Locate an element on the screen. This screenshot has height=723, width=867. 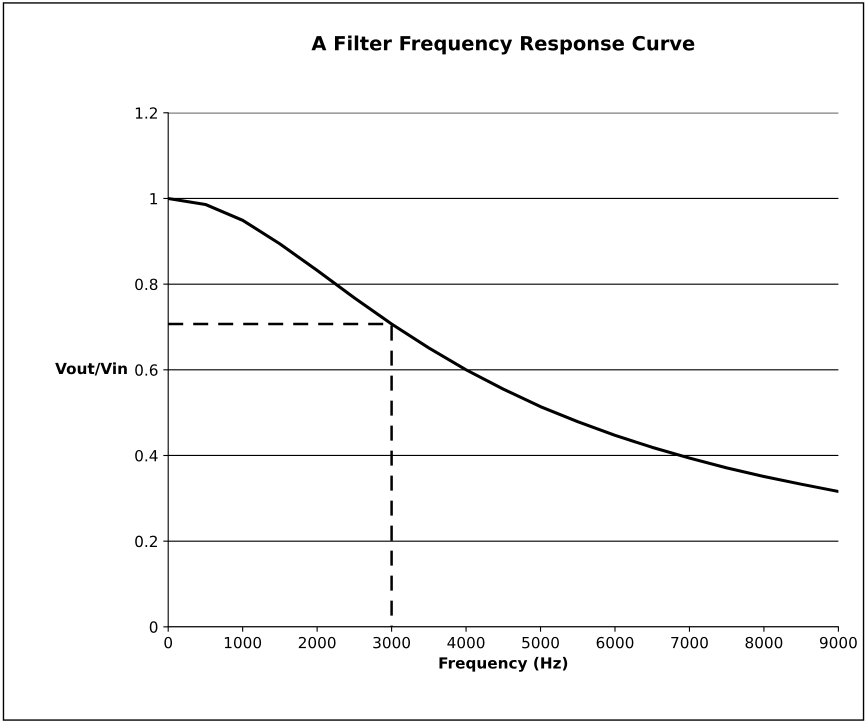
y-tick-label: 0.2 is located at coordinates (146, 542).